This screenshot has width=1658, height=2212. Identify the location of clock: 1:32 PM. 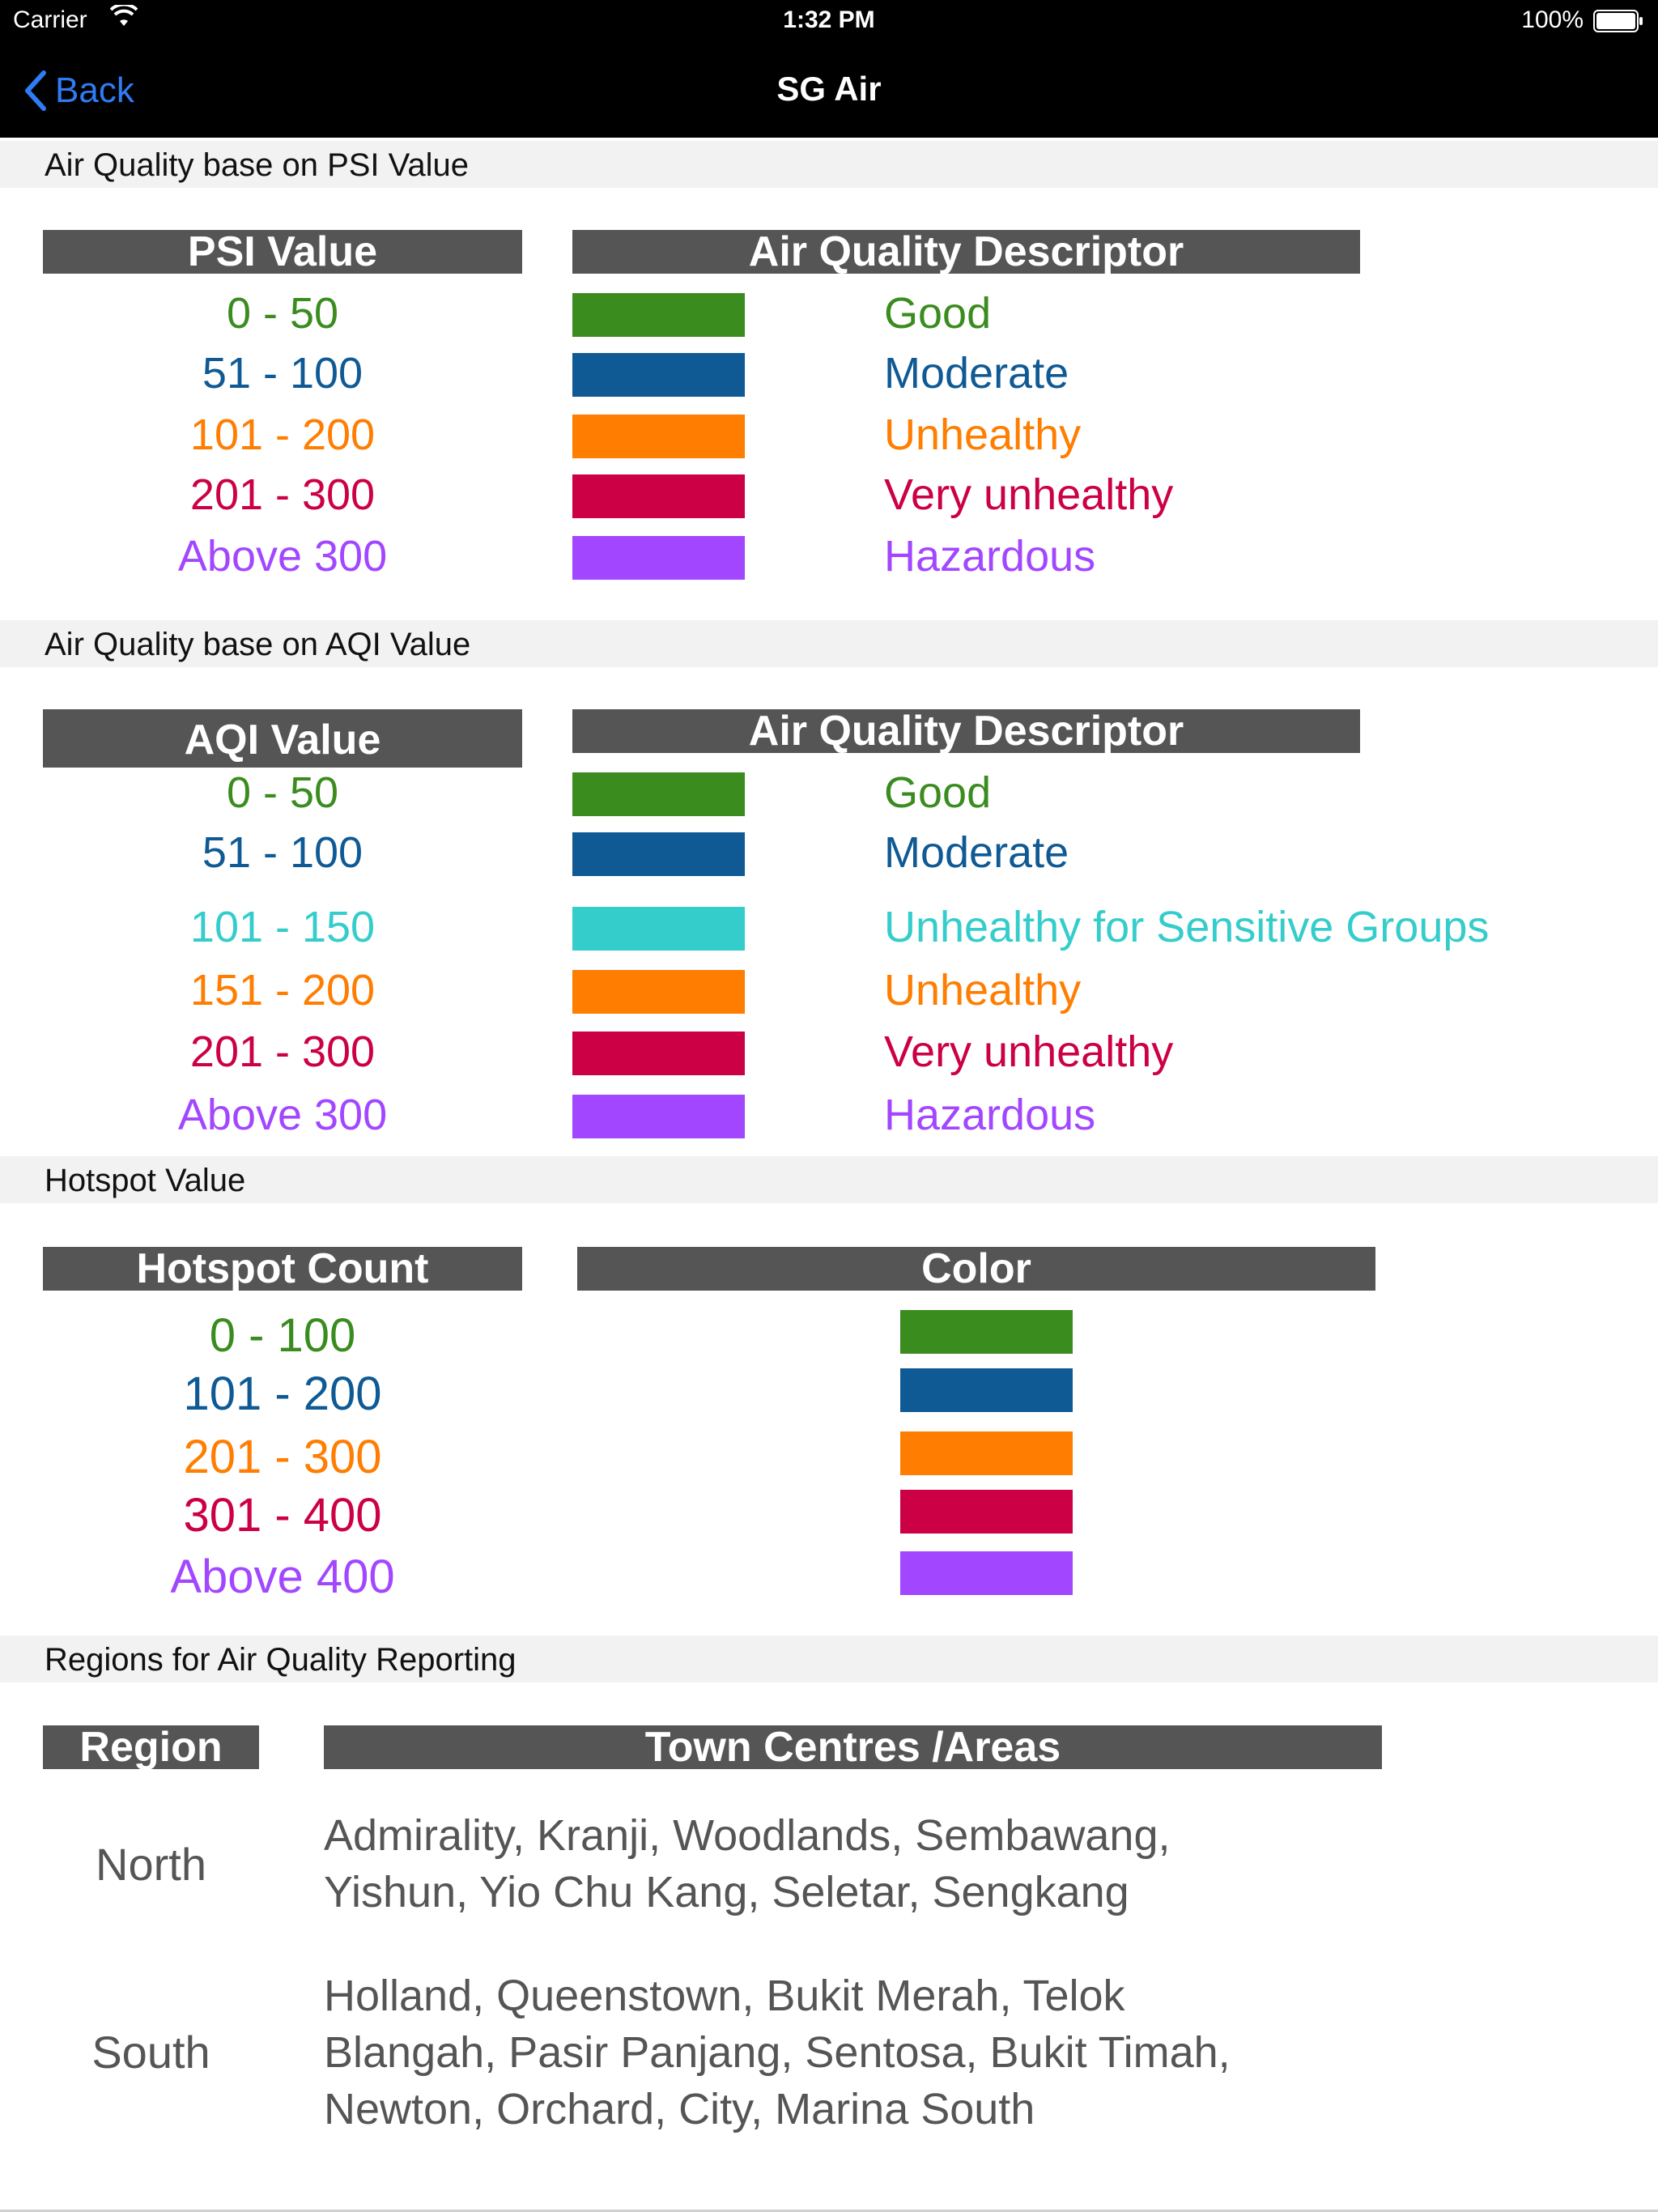
(829, 19).